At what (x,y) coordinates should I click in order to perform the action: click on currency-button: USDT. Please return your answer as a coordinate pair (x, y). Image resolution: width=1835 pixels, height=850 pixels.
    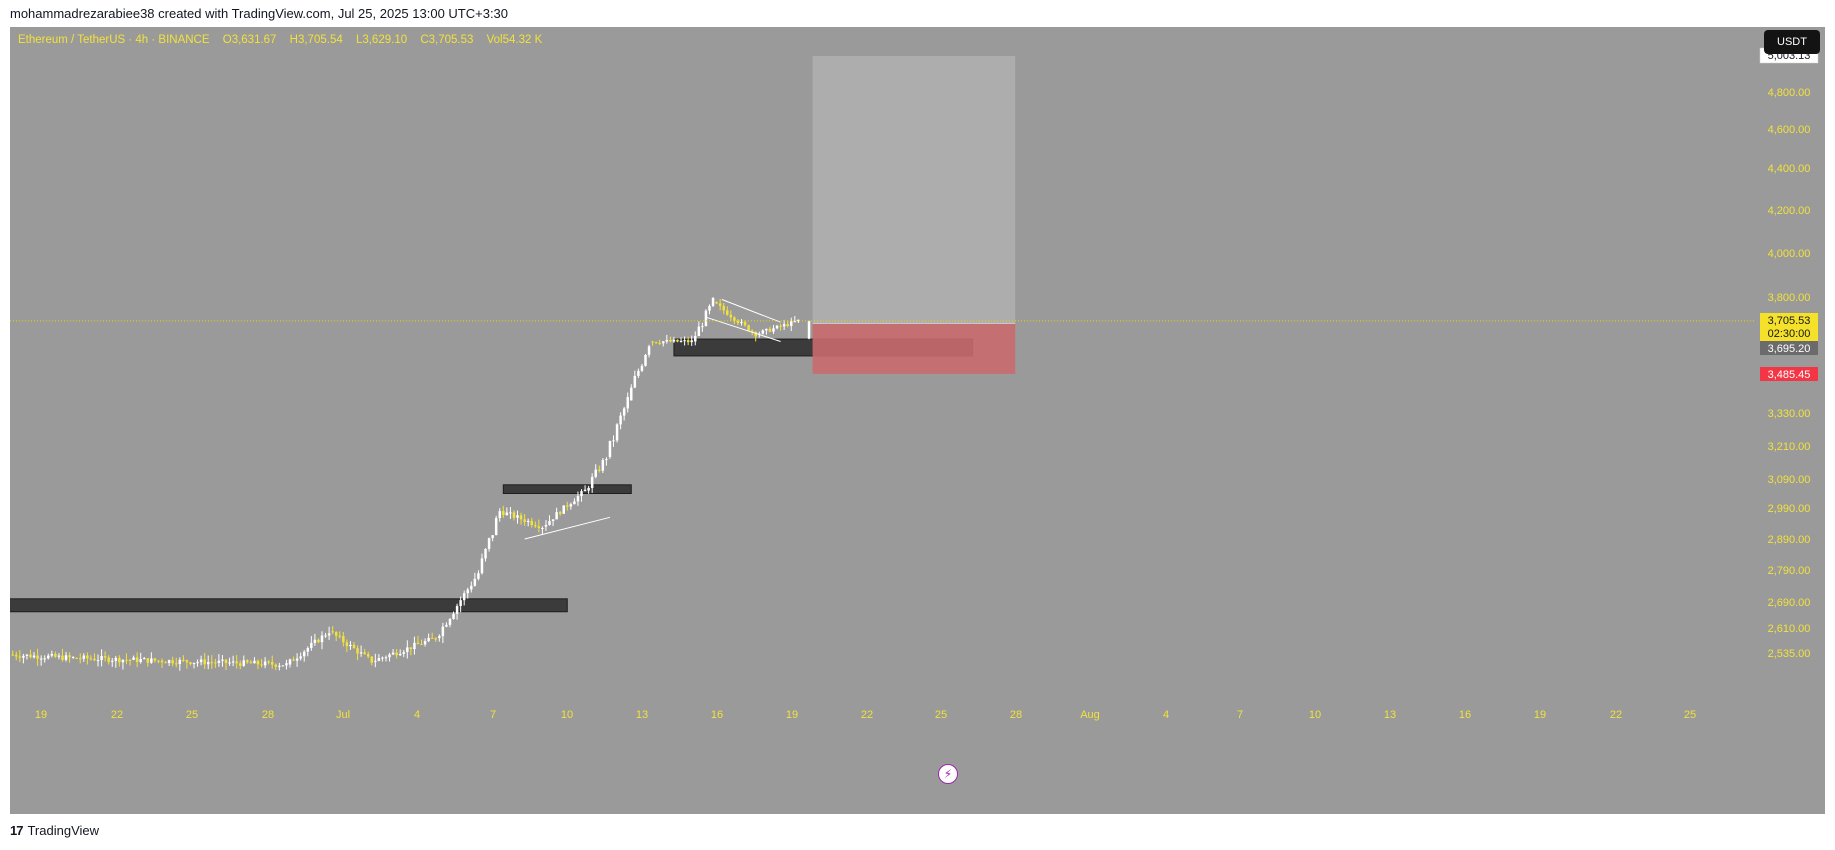
    Looking at the image, I should click on (1792, 42).